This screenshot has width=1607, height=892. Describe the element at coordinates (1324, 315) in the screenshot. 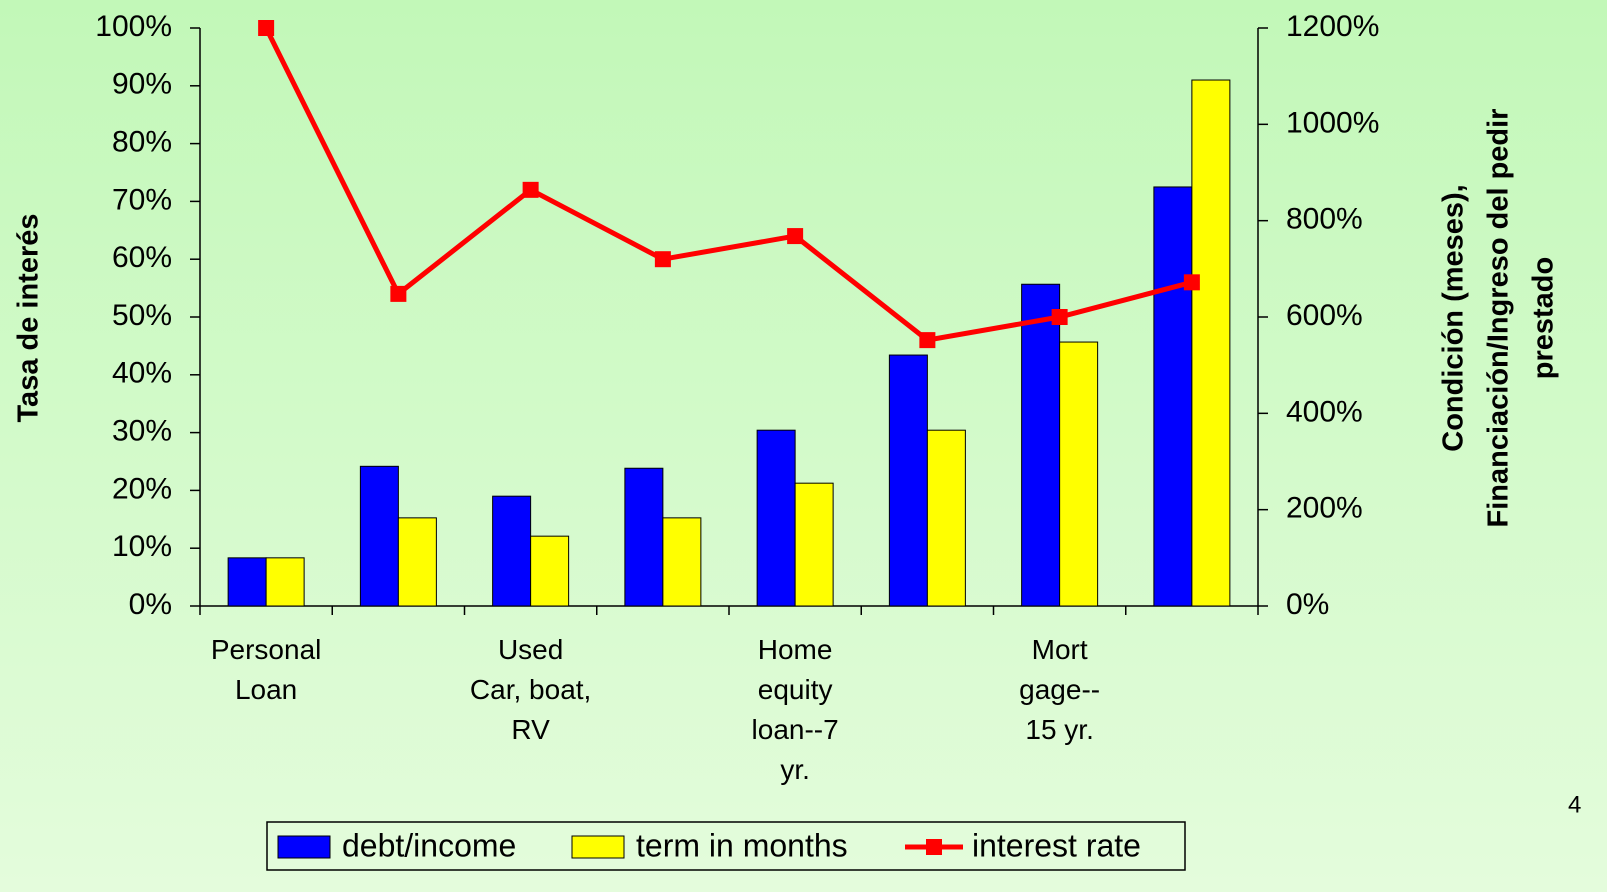

I see `y2-tick-label: 600%` at that location.